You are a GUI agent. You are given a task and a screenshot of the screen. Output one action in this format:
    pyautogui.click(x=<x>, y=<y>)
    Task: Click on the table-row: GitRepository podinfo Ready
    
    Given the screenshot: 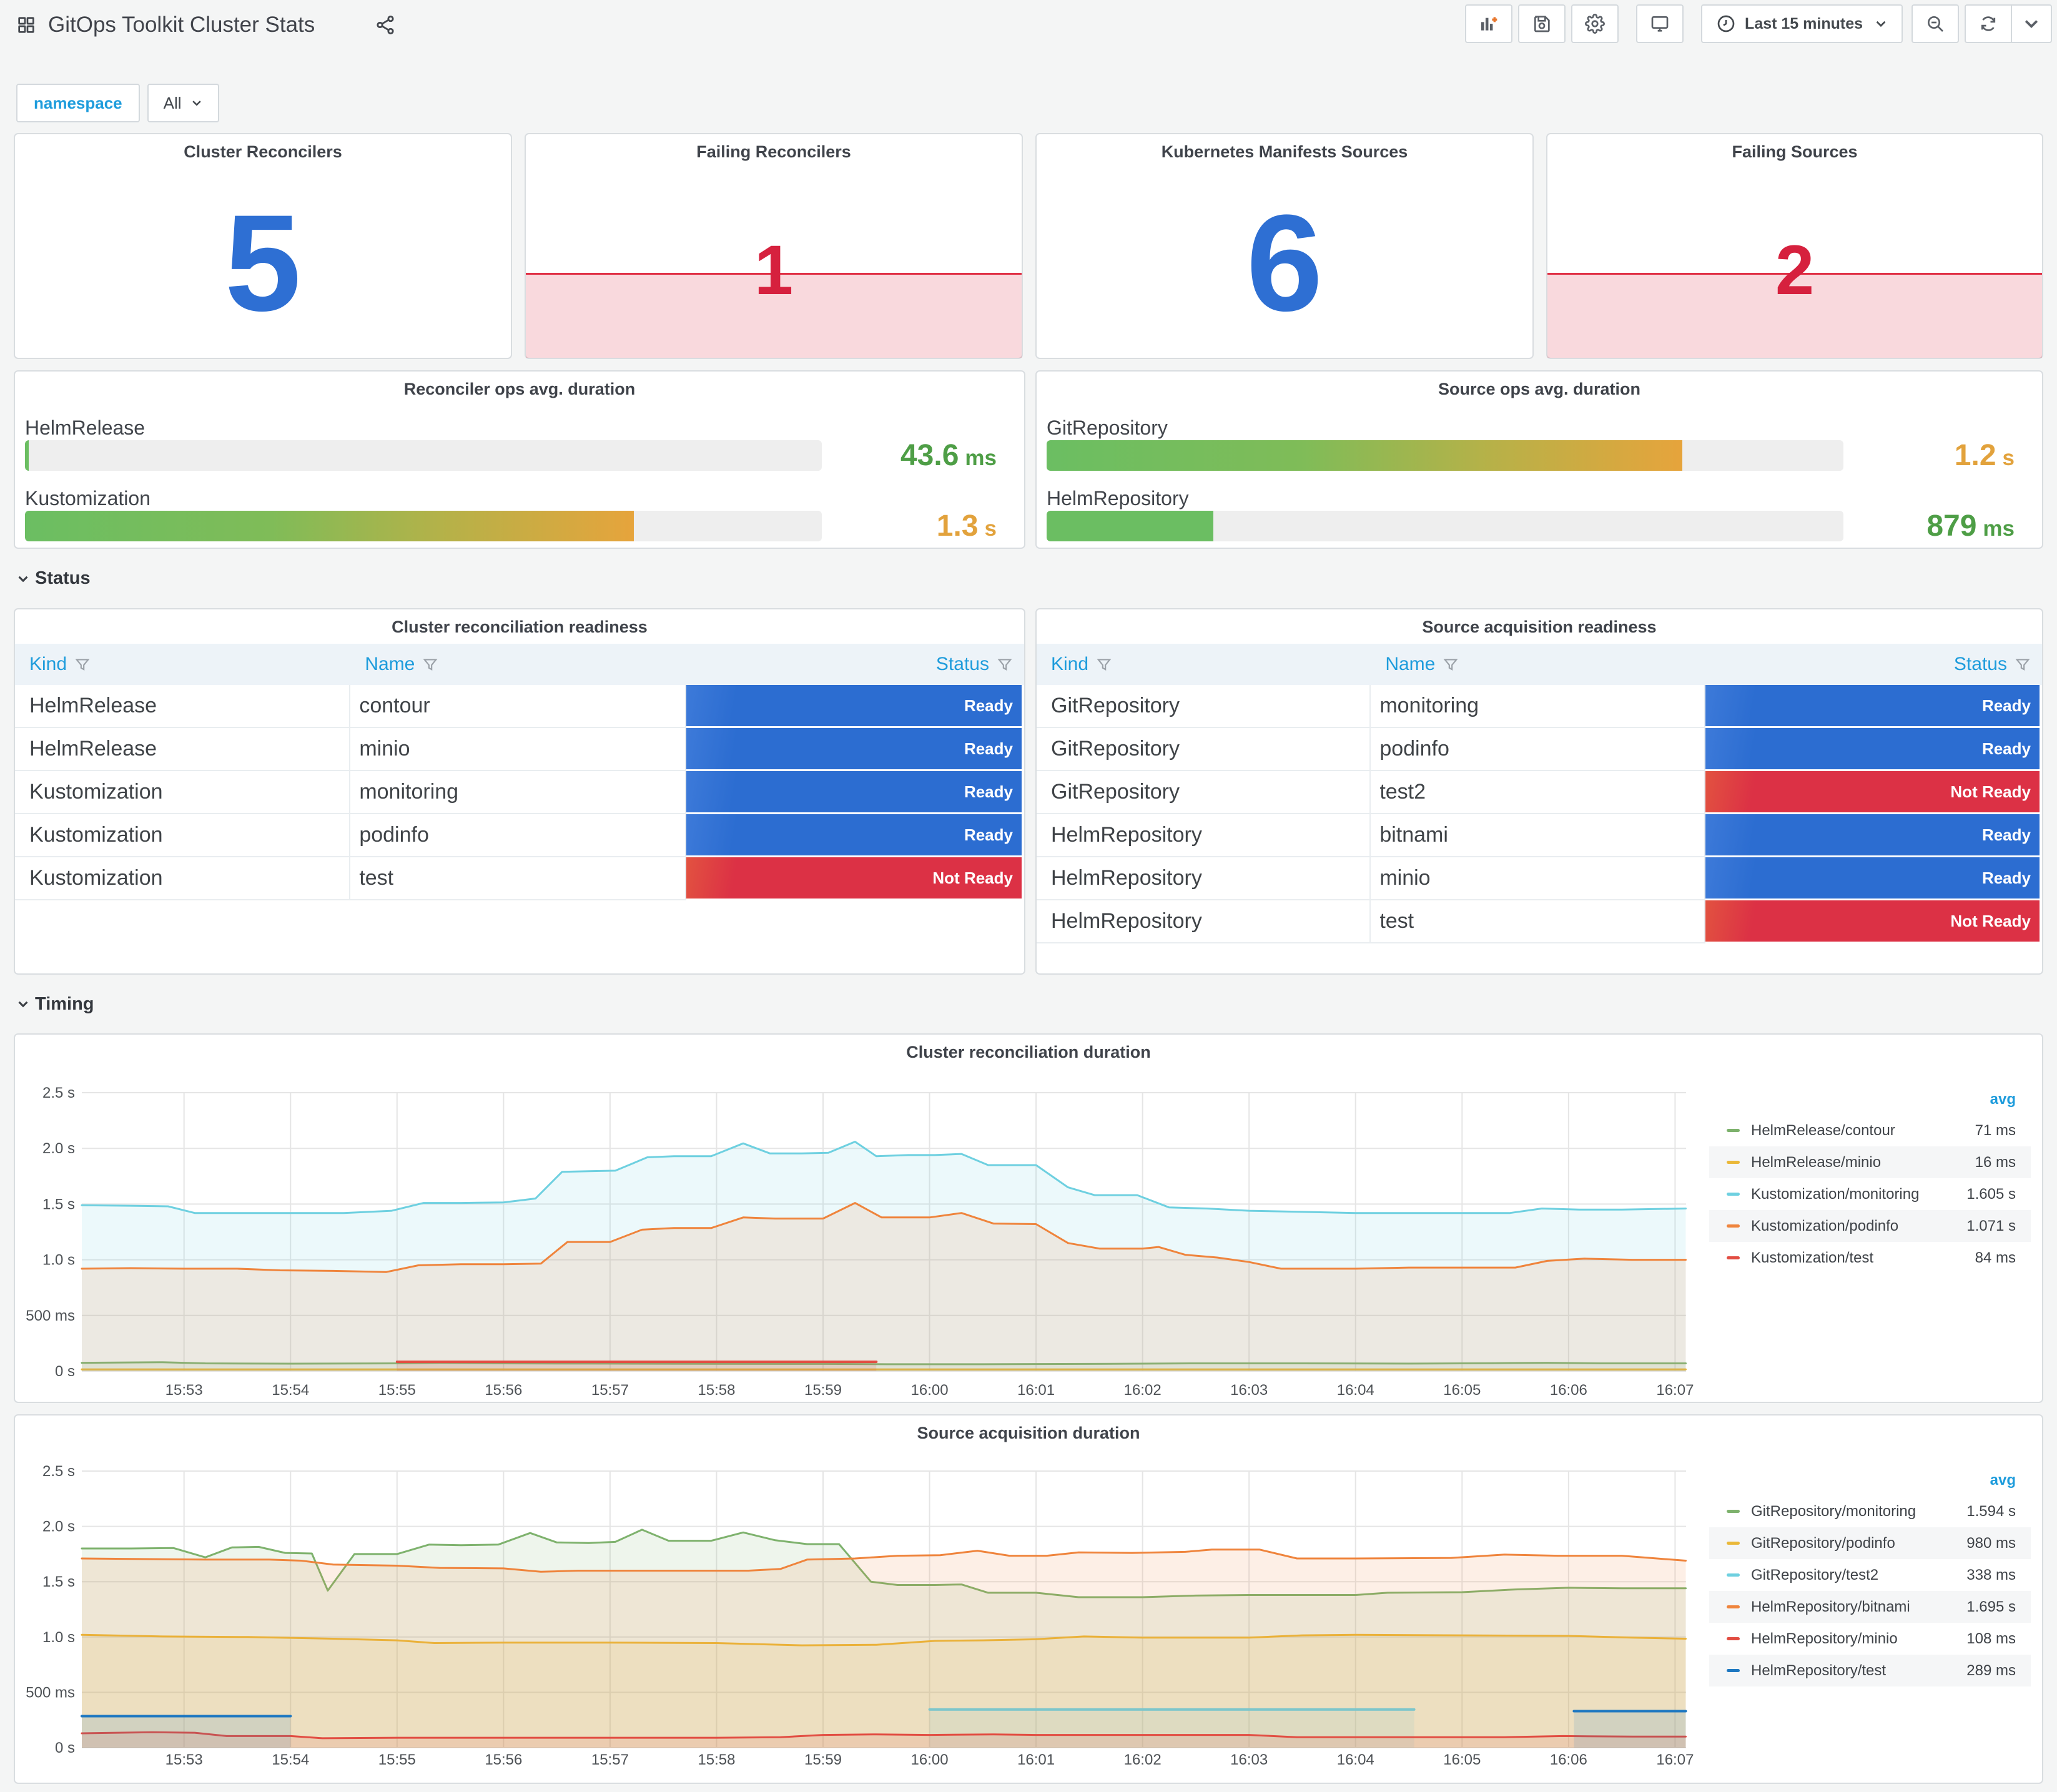 What is the action you would take?
    pyautogui.click(x=1539, y=749)
    